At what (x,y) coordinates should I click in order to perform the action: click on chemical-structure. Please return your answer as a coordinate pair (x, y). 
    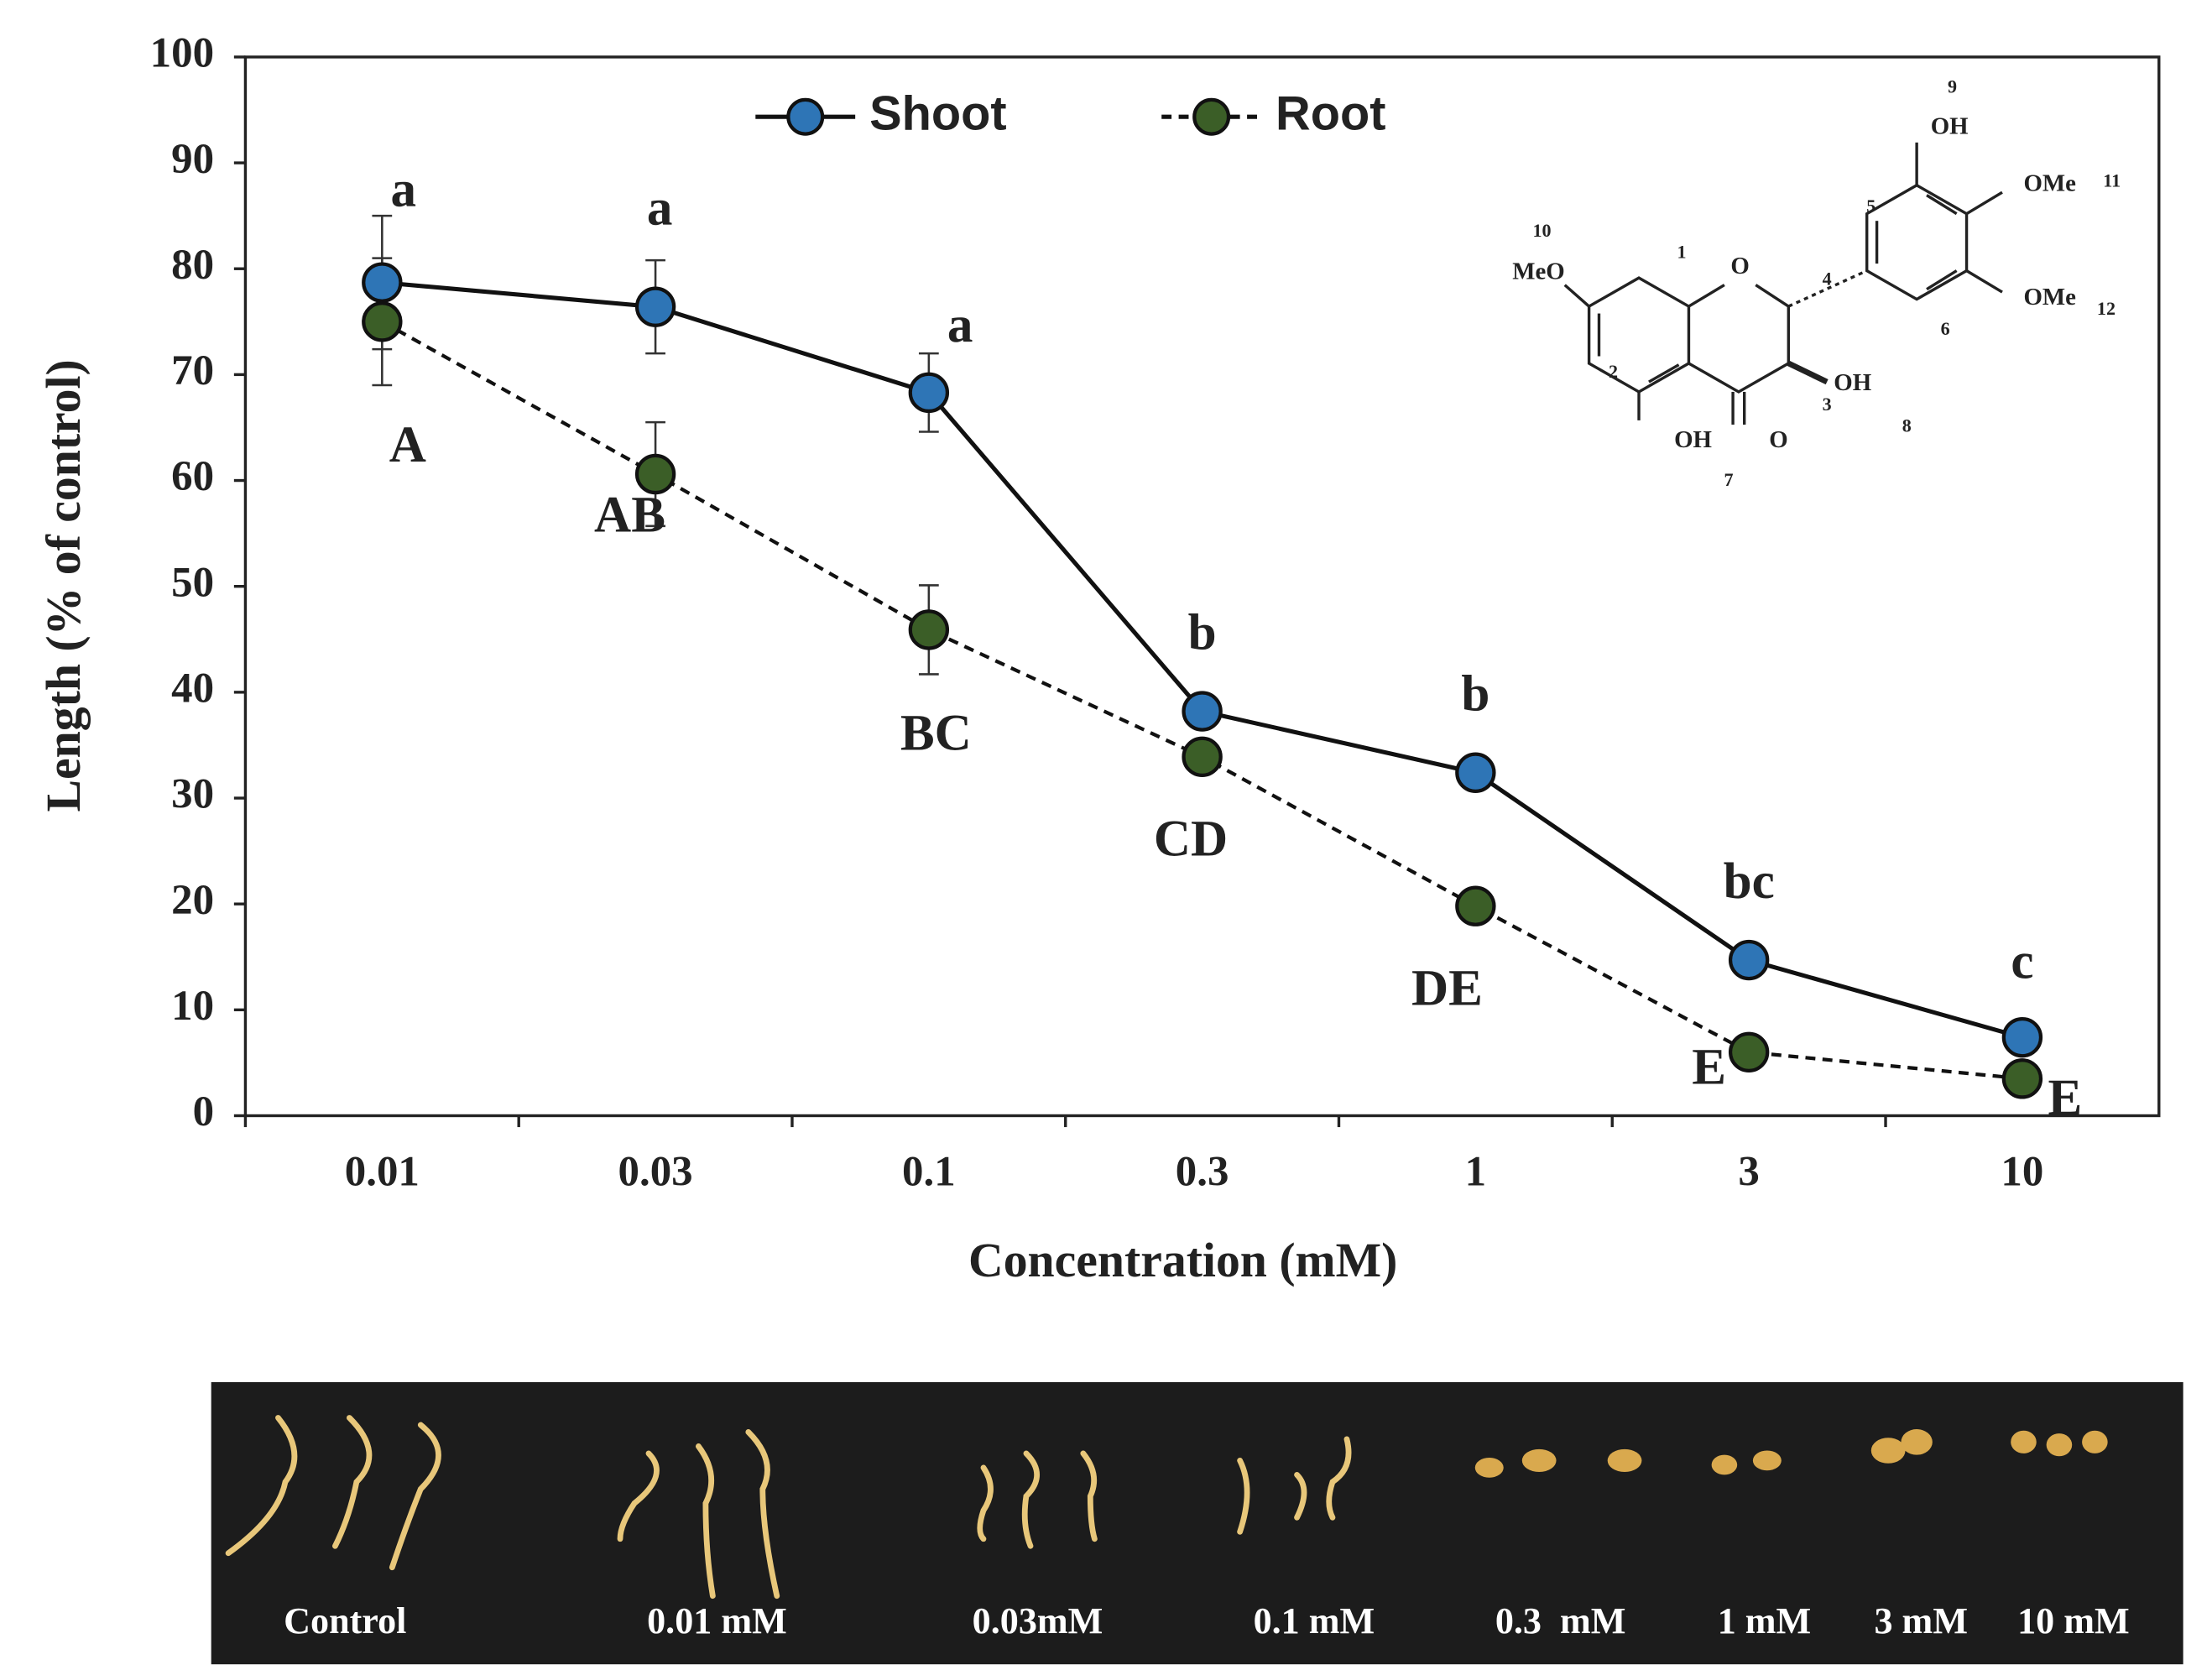
    Looking at the image, I should click on (1783, 283).